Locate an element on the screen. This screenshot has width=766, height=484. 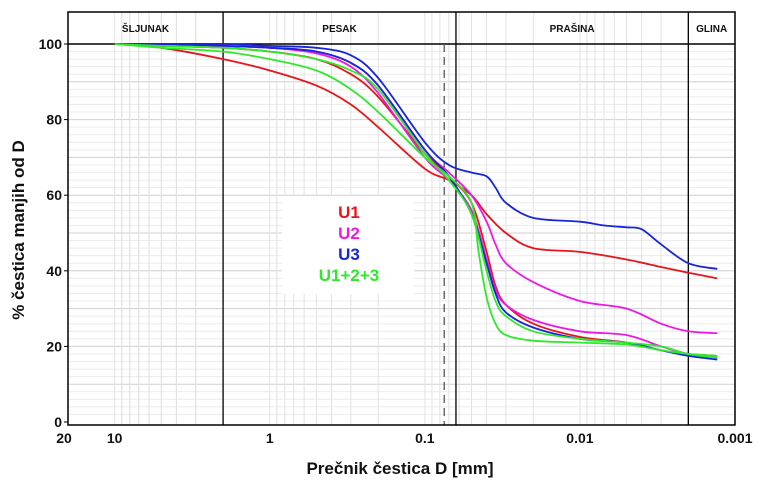
y-axis-title: % čestica manjih od D is located at coordinates (18, 230).